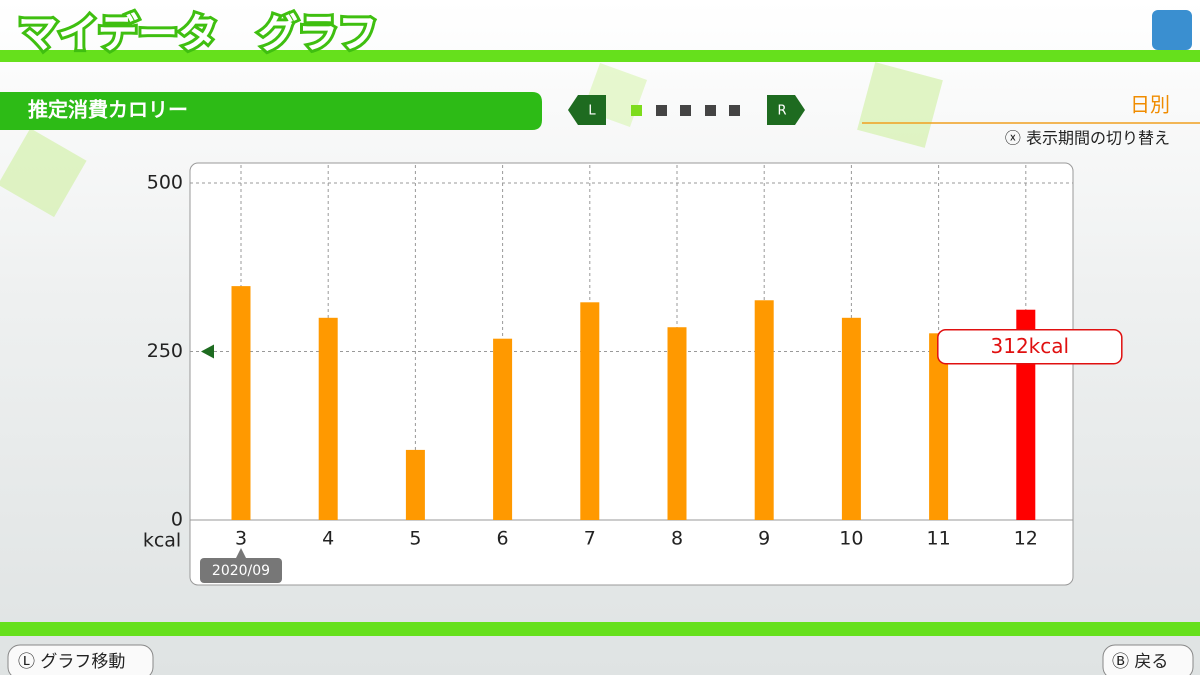 This screenshot has width=1200, height=675. What do you see at coordinates (939, 539) in the screenshot?
I see `x-tick-label: 11` at bounding box center [939, 539].